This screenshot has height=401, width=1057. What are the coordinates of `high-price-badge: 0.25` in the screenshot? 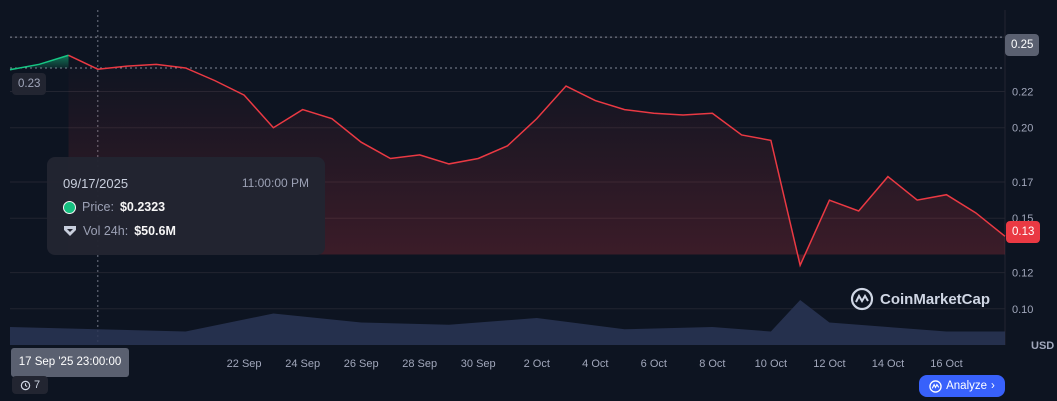 It's located at (1022, 45).